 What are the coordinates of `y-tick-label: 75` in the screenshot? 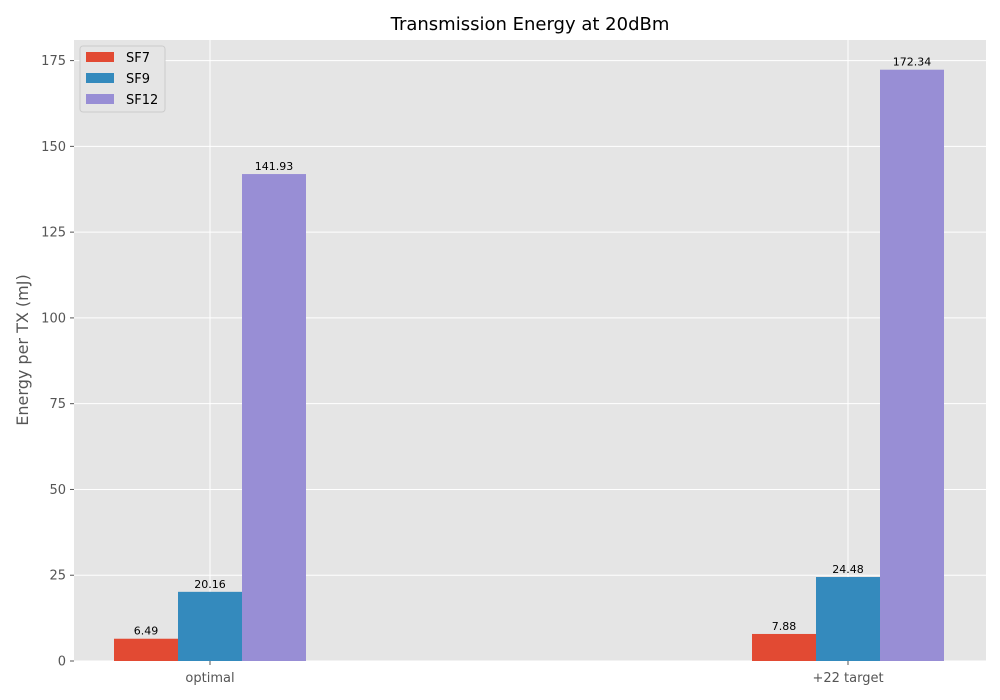 It's located at (57, 404).